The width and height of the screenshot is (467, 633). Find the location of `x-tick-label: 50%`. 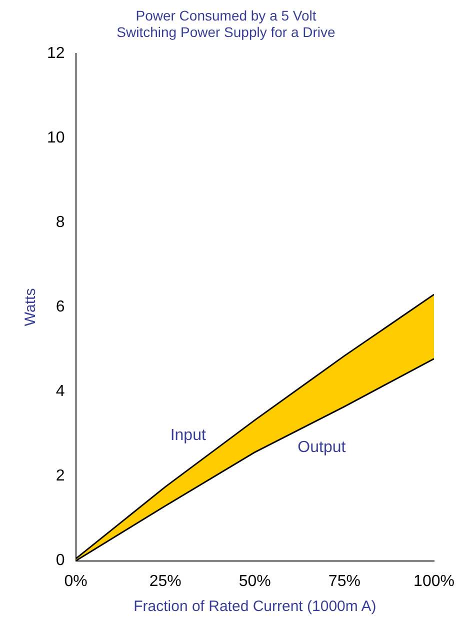

x-tick-label: 50% is located at coordinates (254, 581).